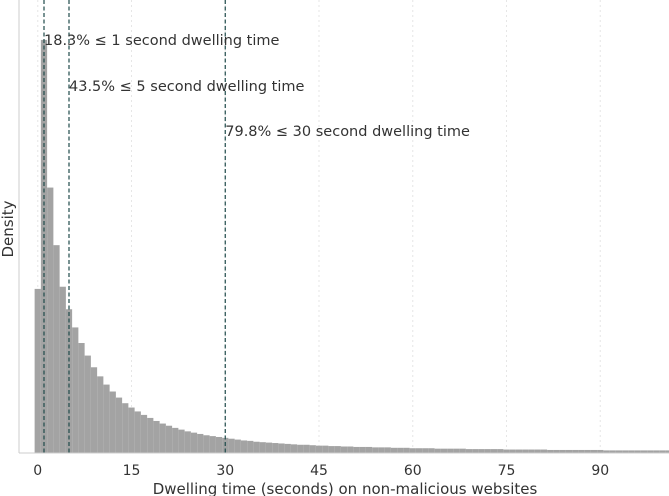 Image resolution: width=669 pixels, height=496 pixels. What do you see at coordinates (37, 471) in the screenshot?
I see `x-tick-label: 0` at bounding box center [37, 471].